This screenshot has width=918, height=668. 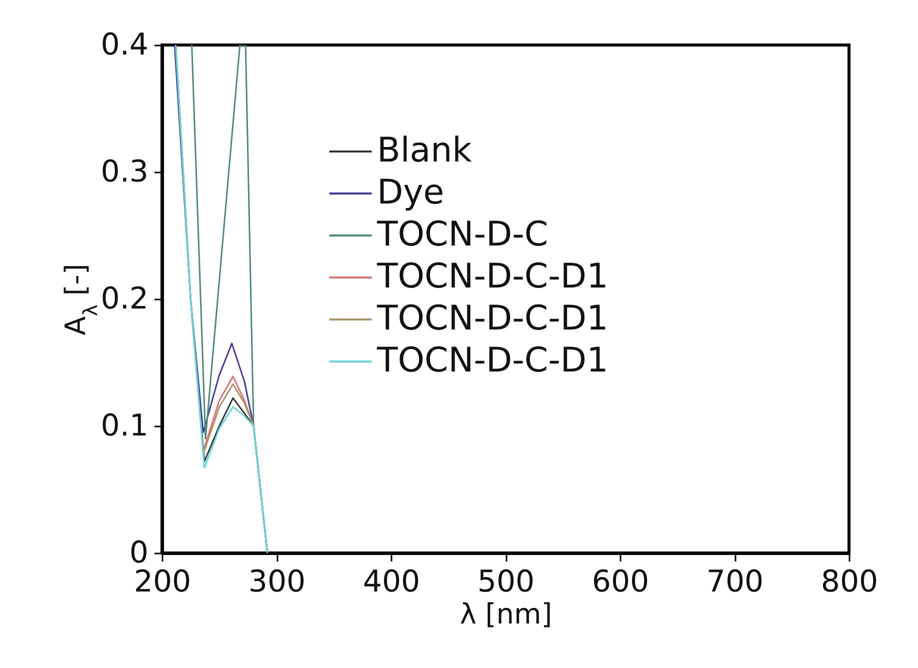 What do you see at coordinates (124, 426) in the screenshot?
I see `y-tick-label: 0.1` at bounding box center [124, 426].